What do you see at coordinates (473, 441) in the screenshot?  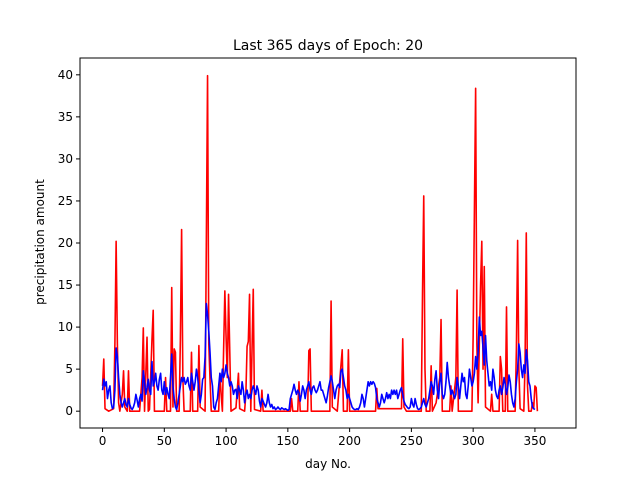 I see `x-tick-label: 300` at bounding box center [473, 441].